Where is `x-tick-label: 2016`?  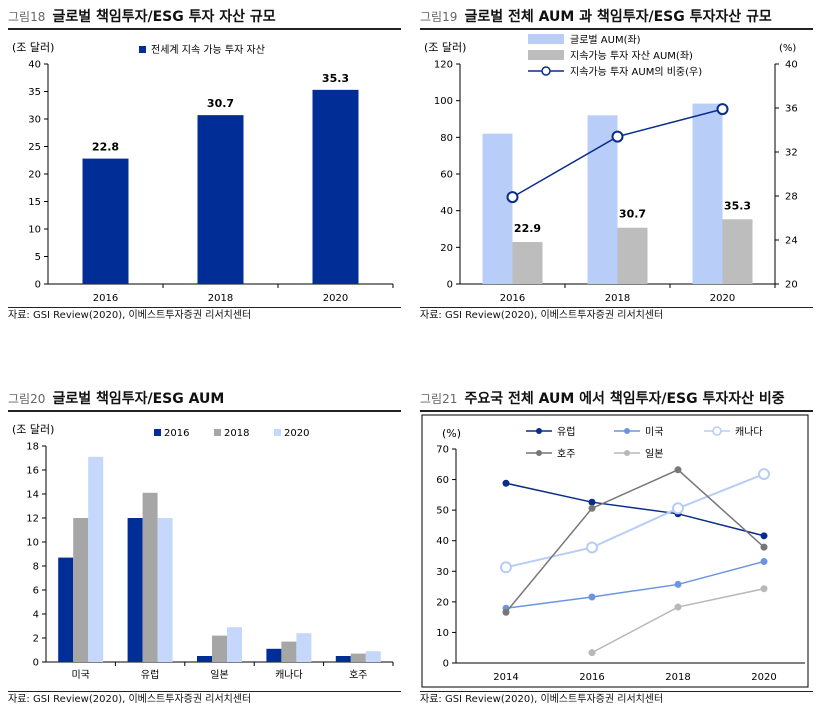
x-tick-label: 2016 is located at coordinates (512, 298).